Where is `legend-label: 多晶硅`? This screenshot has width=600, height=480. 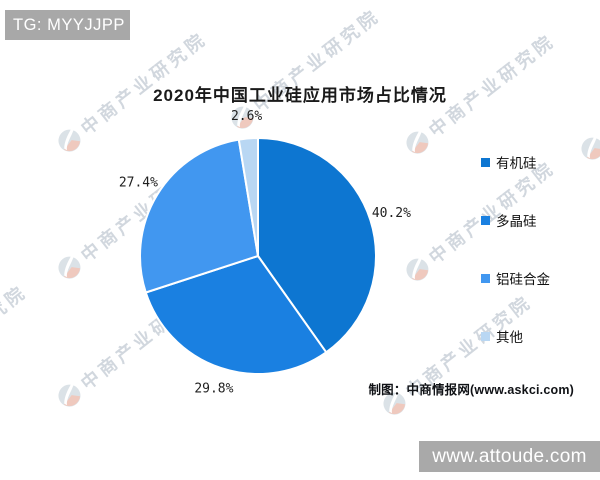
legend-label: 多晶硅 is located at coordinates (516, 221).